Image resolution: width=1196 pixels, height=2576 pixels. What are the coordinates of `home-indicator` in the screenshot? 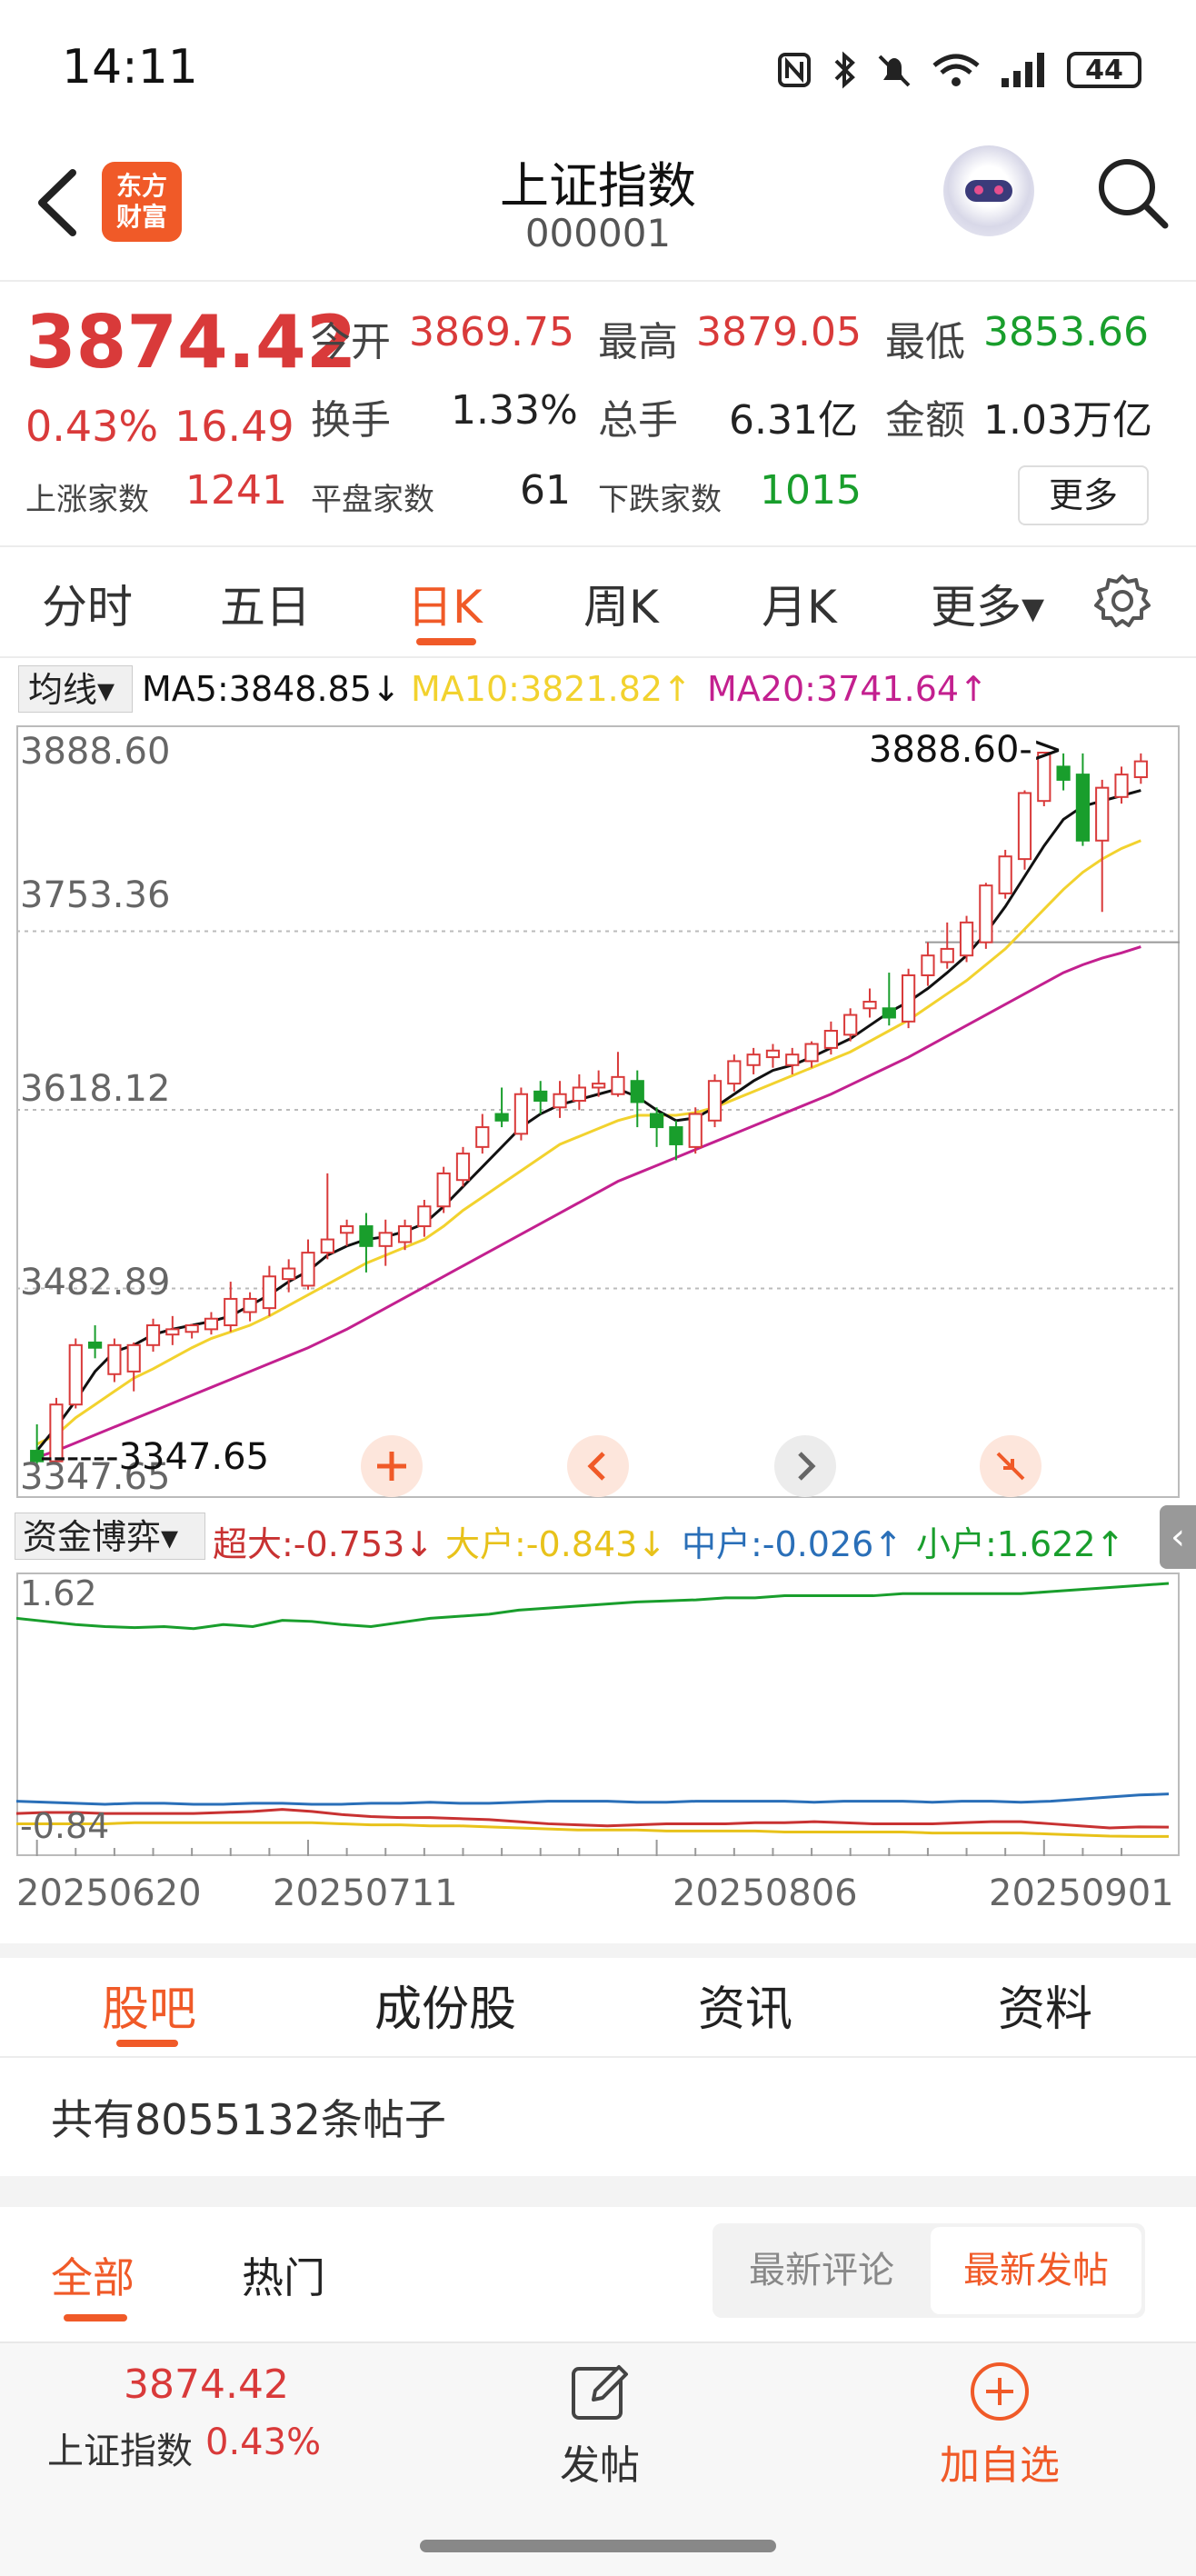 It's located at (598, 2546).